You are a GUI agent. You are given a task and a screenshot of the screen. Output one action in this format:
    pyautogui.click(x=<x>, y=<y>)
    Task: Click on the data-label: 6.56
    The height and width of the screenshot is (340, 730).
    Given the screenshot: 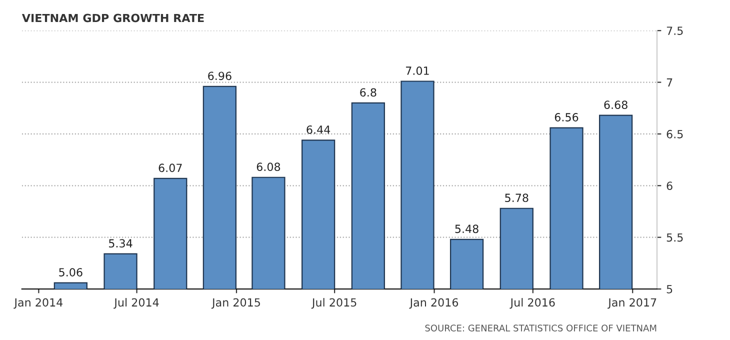 What is the action you would take?
    pyautogui.click(x=566, y=117)
    